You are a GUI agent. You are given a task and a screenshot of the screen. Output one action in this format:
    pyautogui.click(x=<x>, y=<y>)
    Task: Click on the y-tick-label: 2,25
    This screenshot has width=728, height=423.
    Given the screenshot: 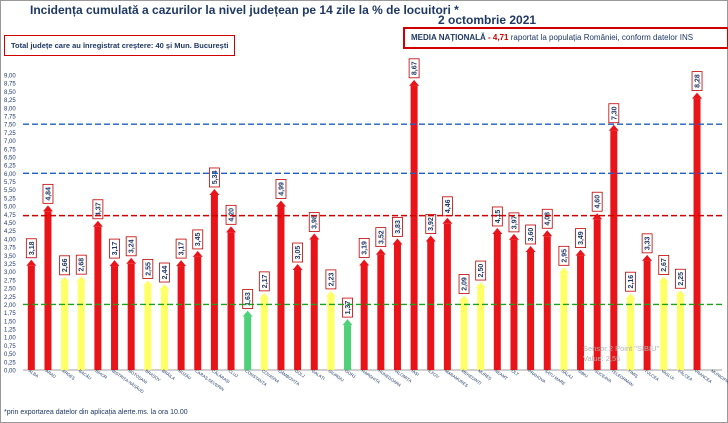 What is the action you would take?
    pyautogui.click(x=10, y=298)
    